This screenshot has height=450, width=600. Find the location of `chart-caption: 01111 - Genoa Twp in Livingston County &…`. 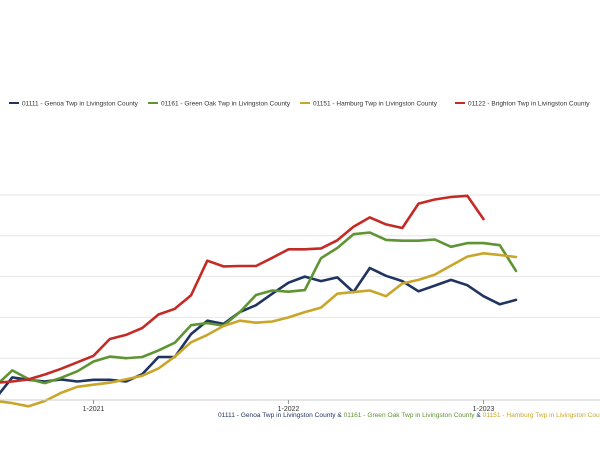

chart-caption: 01111 - Genoa Twp in Livingston County &… is located at coordinates (409, 415).